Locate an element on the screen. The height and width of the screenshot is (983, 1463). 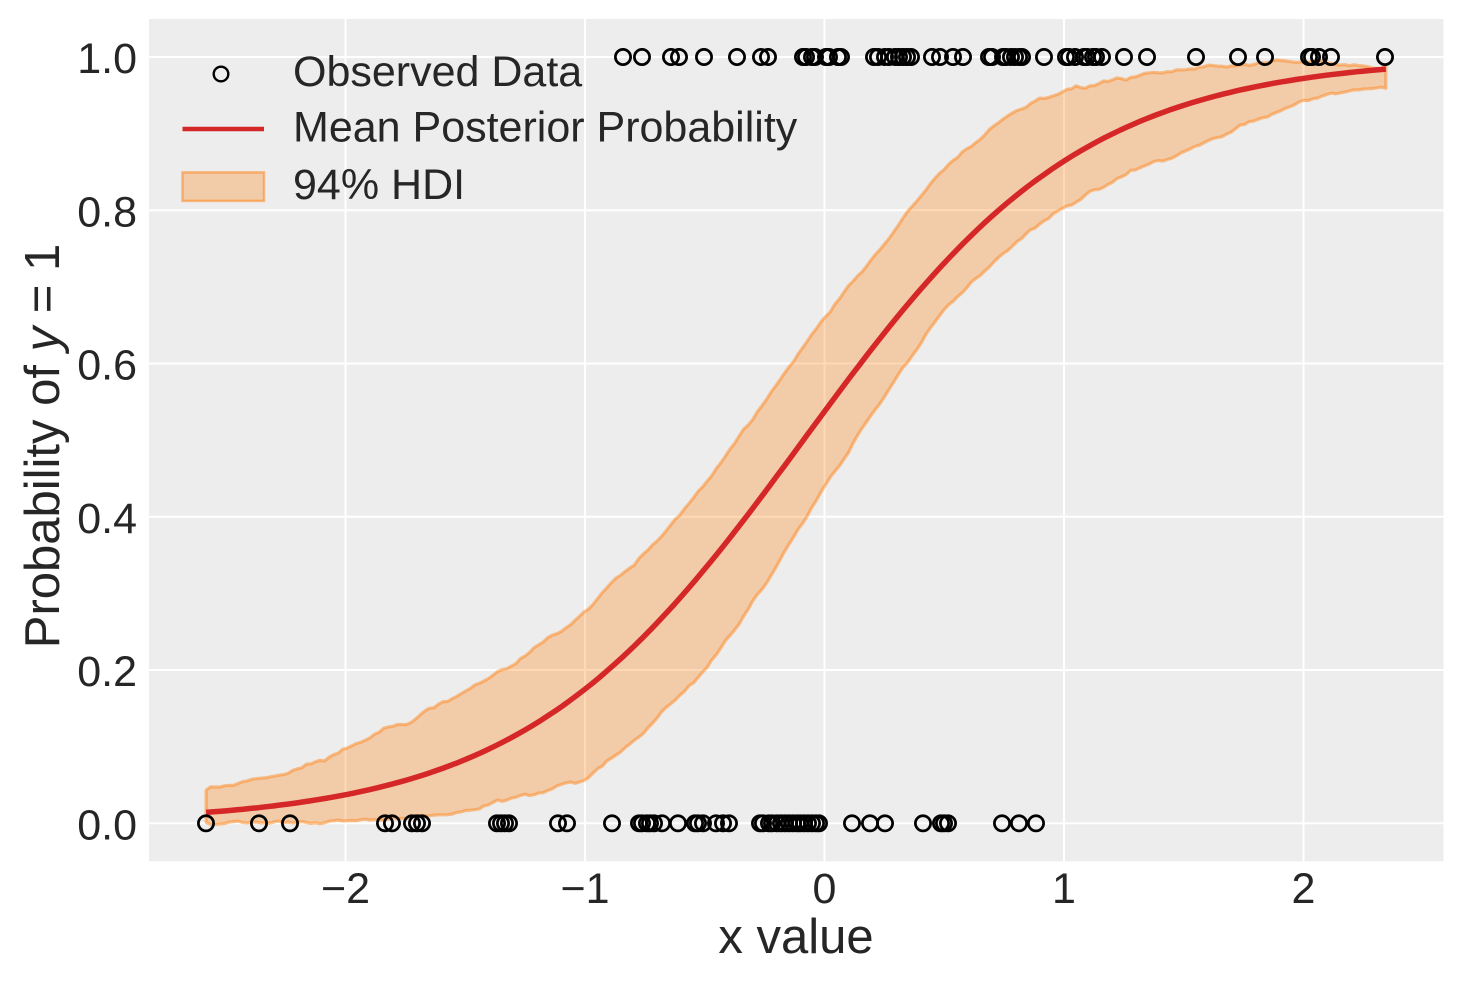
svg-text: −1 is located at coordinates (584, 889).